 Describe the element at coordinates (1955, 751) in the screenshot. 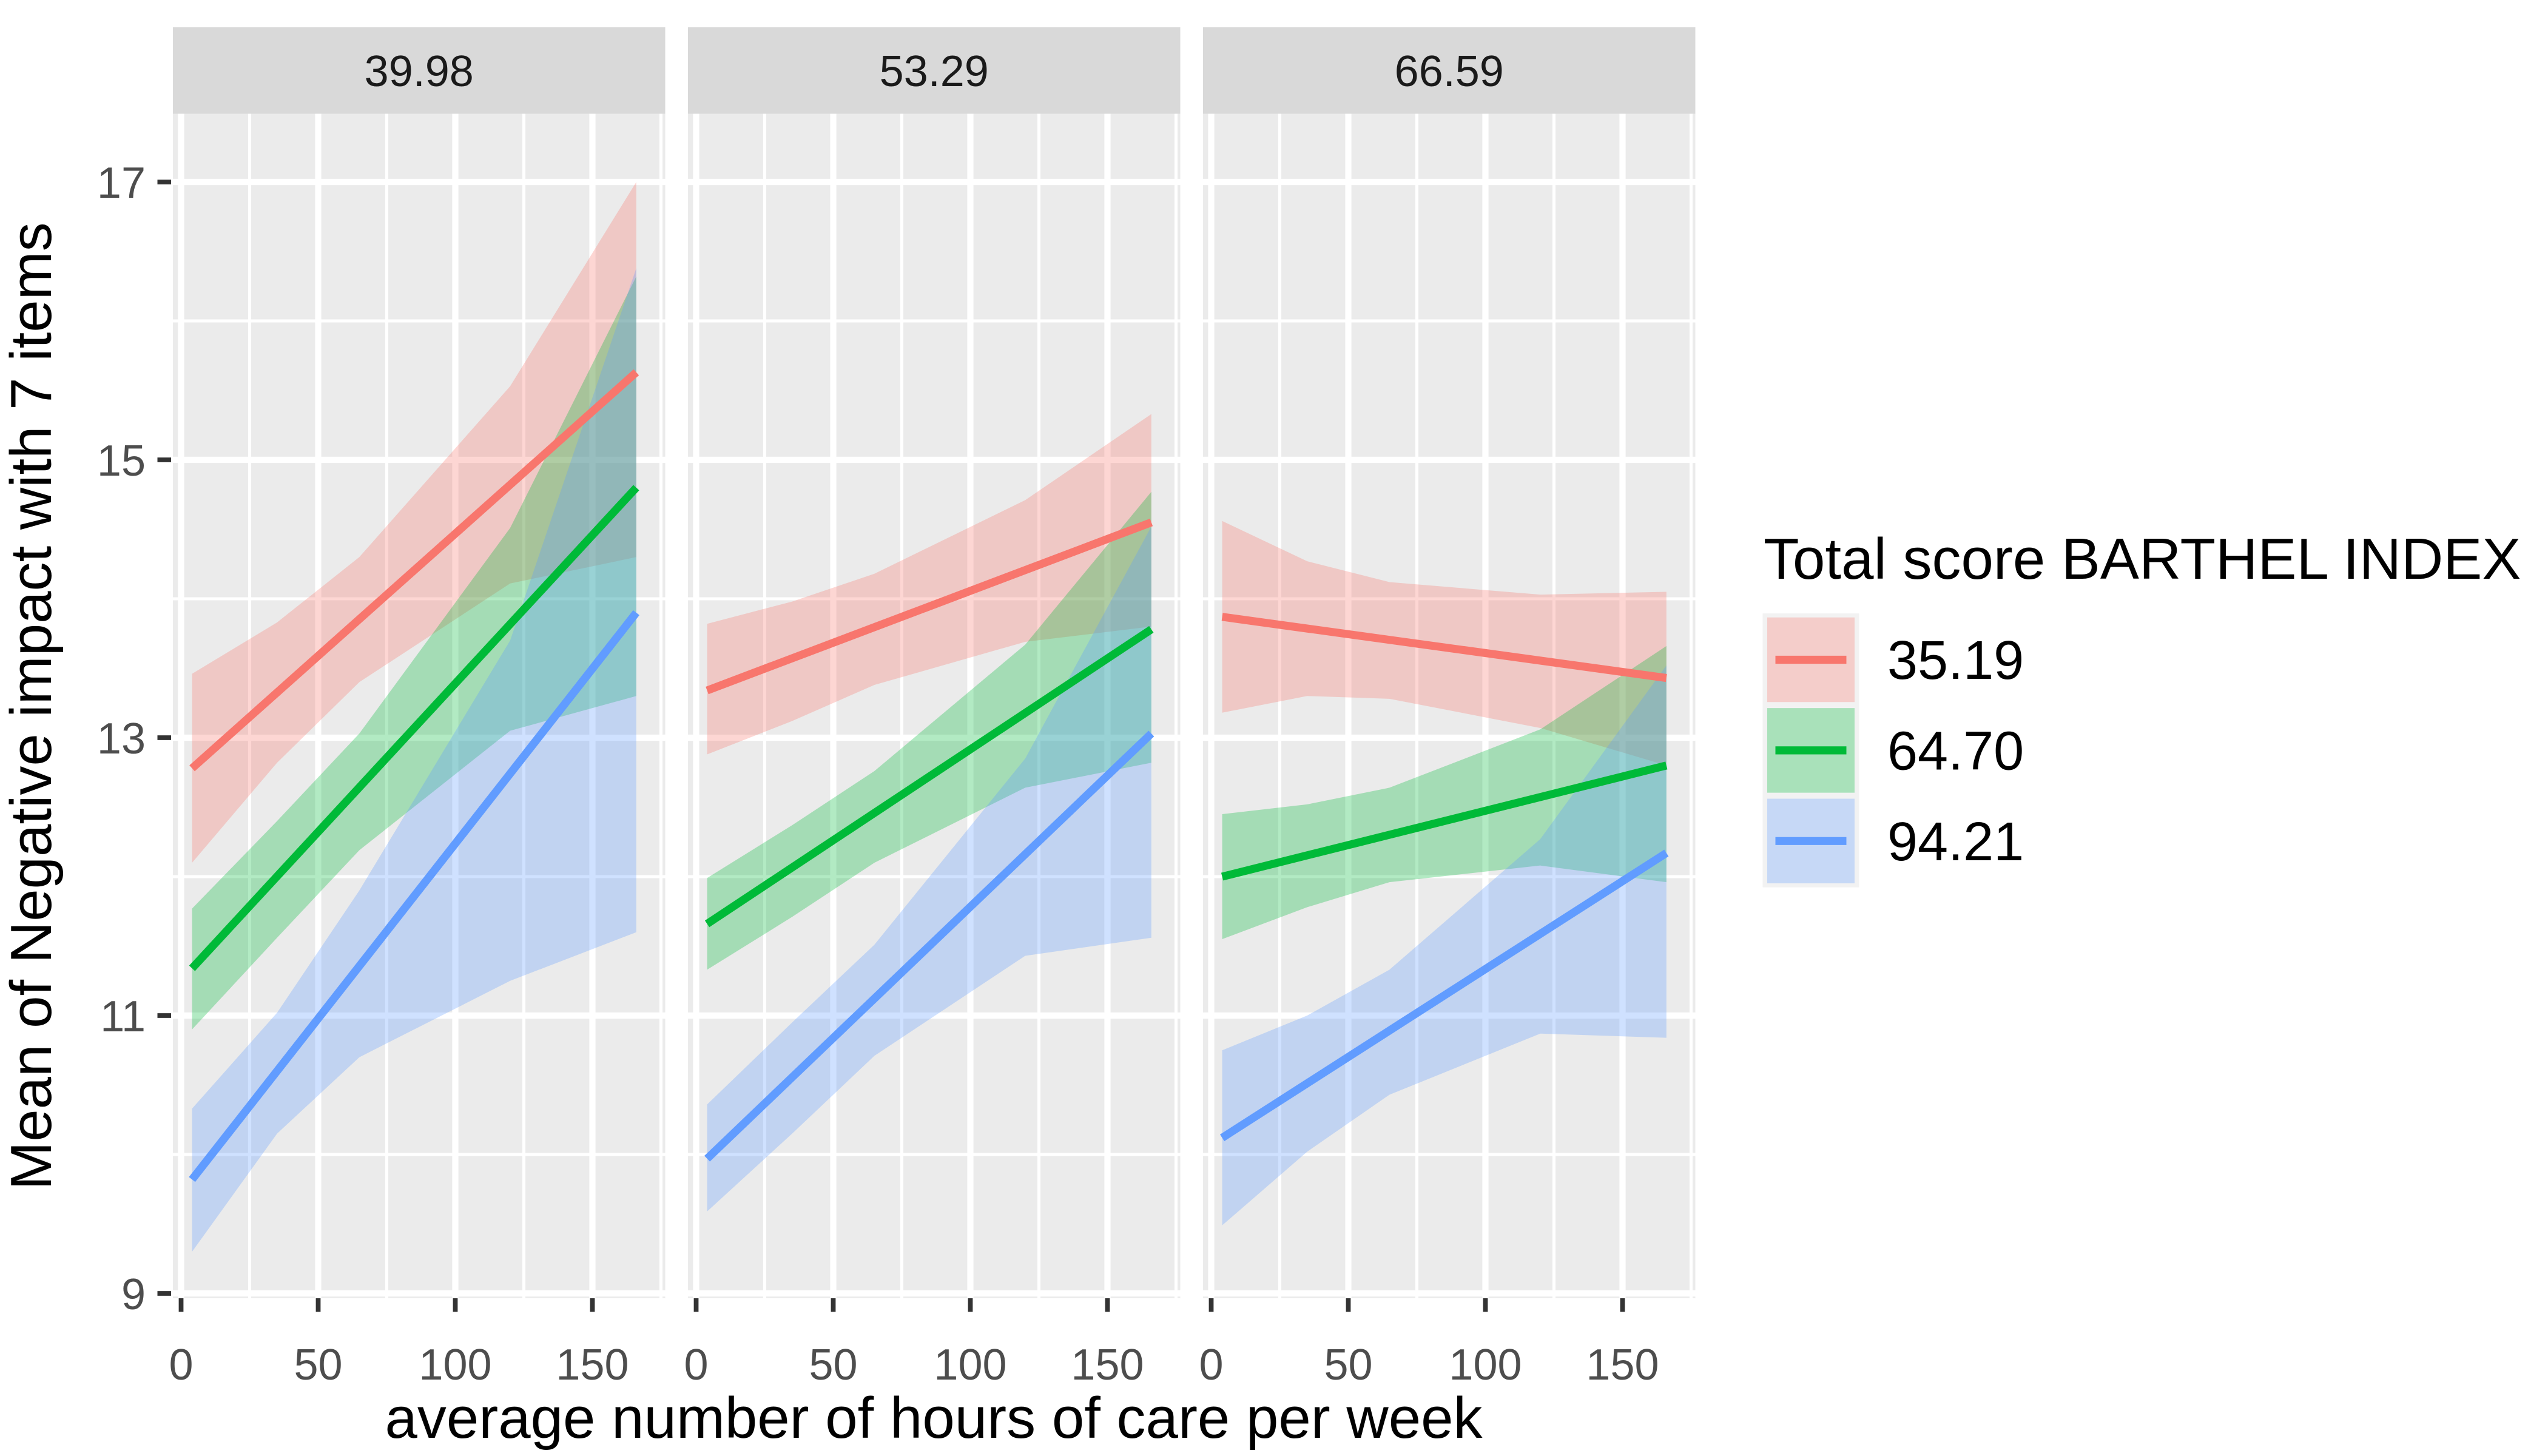

I see `legend-entry-label: 64.70` at that location.